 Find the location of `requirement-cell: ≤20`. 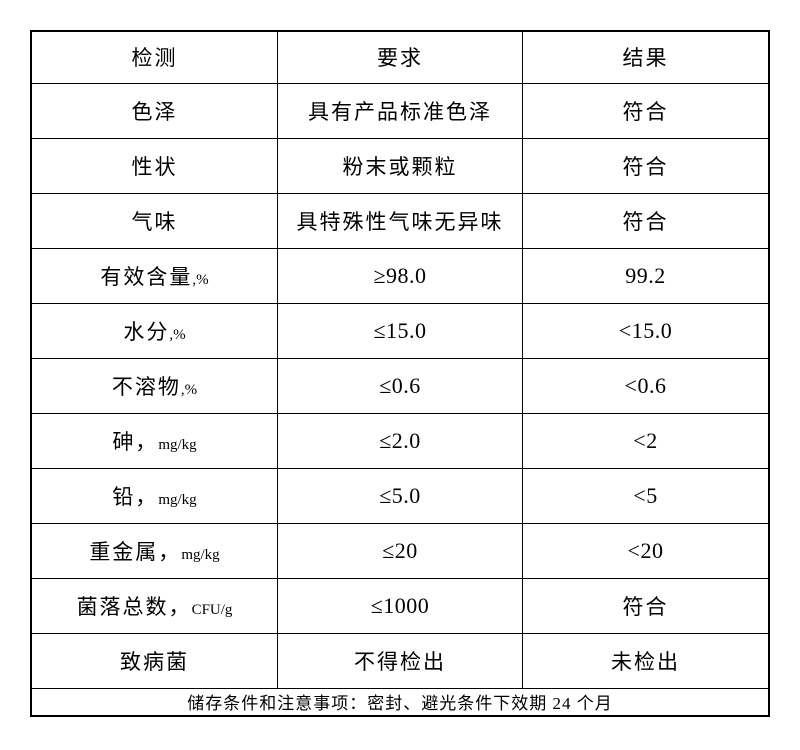

requirement-cell: ≤20 is located at coordinates (400, 550).